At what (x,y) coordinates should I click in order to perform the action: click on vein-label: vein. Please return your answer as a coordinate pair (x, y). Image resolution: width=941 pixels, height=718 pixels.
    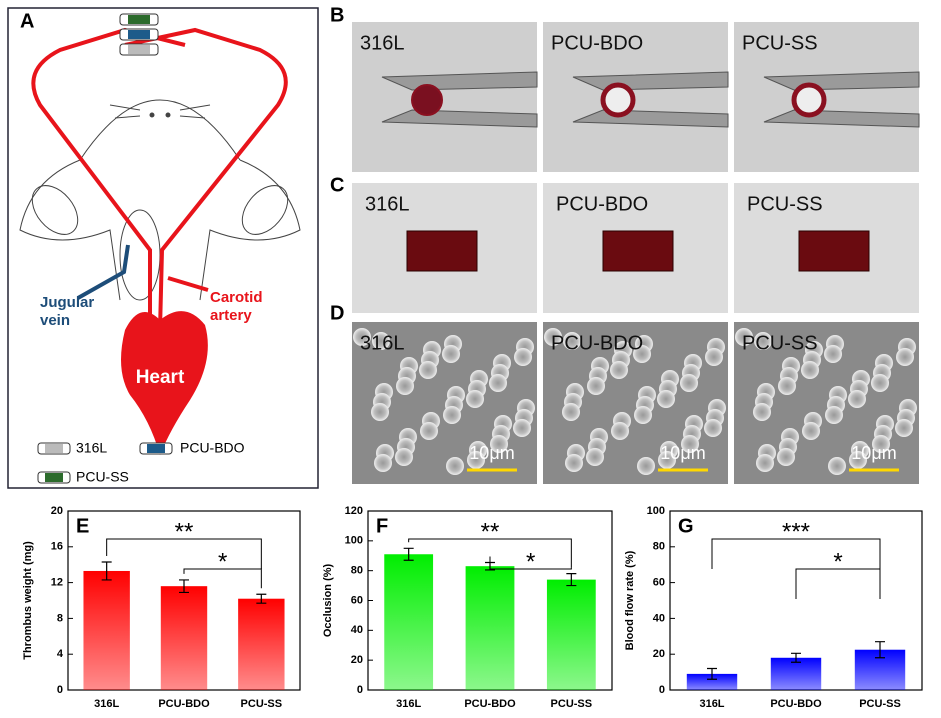
    Looking at the image, I should click on (55, 320).